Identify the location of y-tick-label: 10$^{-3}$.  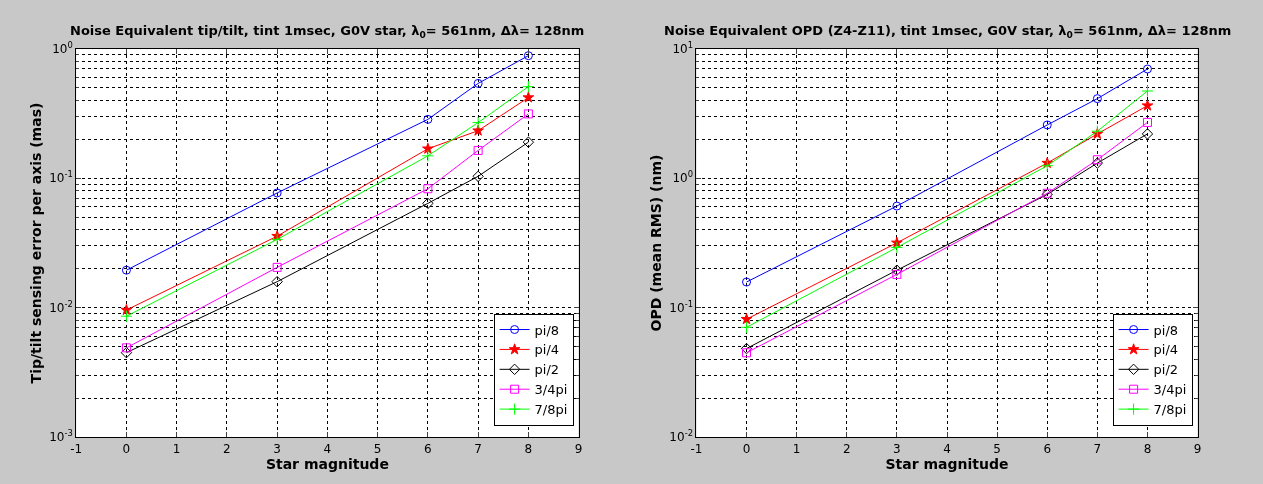
(61, 436).